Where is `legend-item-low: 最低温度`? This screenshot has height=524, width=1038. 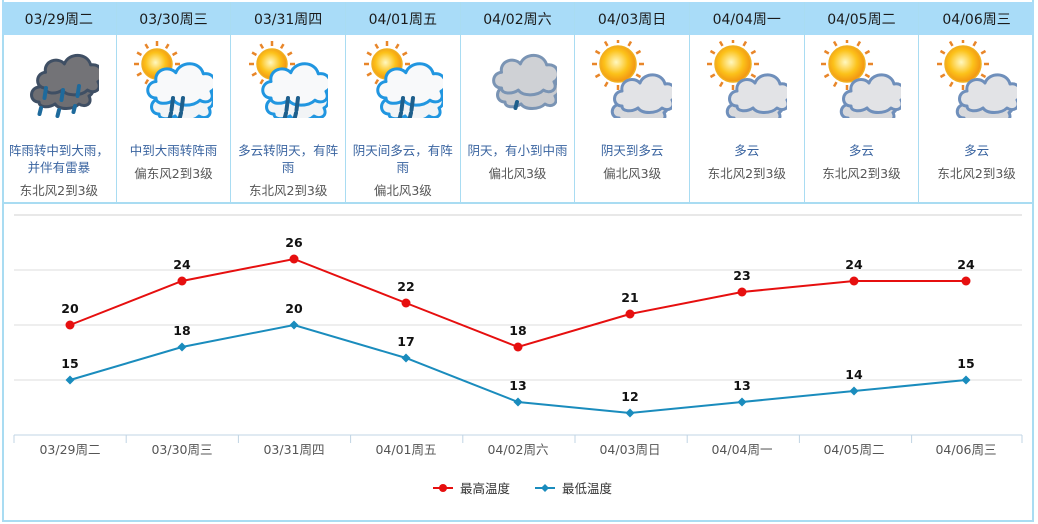
legend-item-low: 最低温度 is located at coordinates (573, 487).